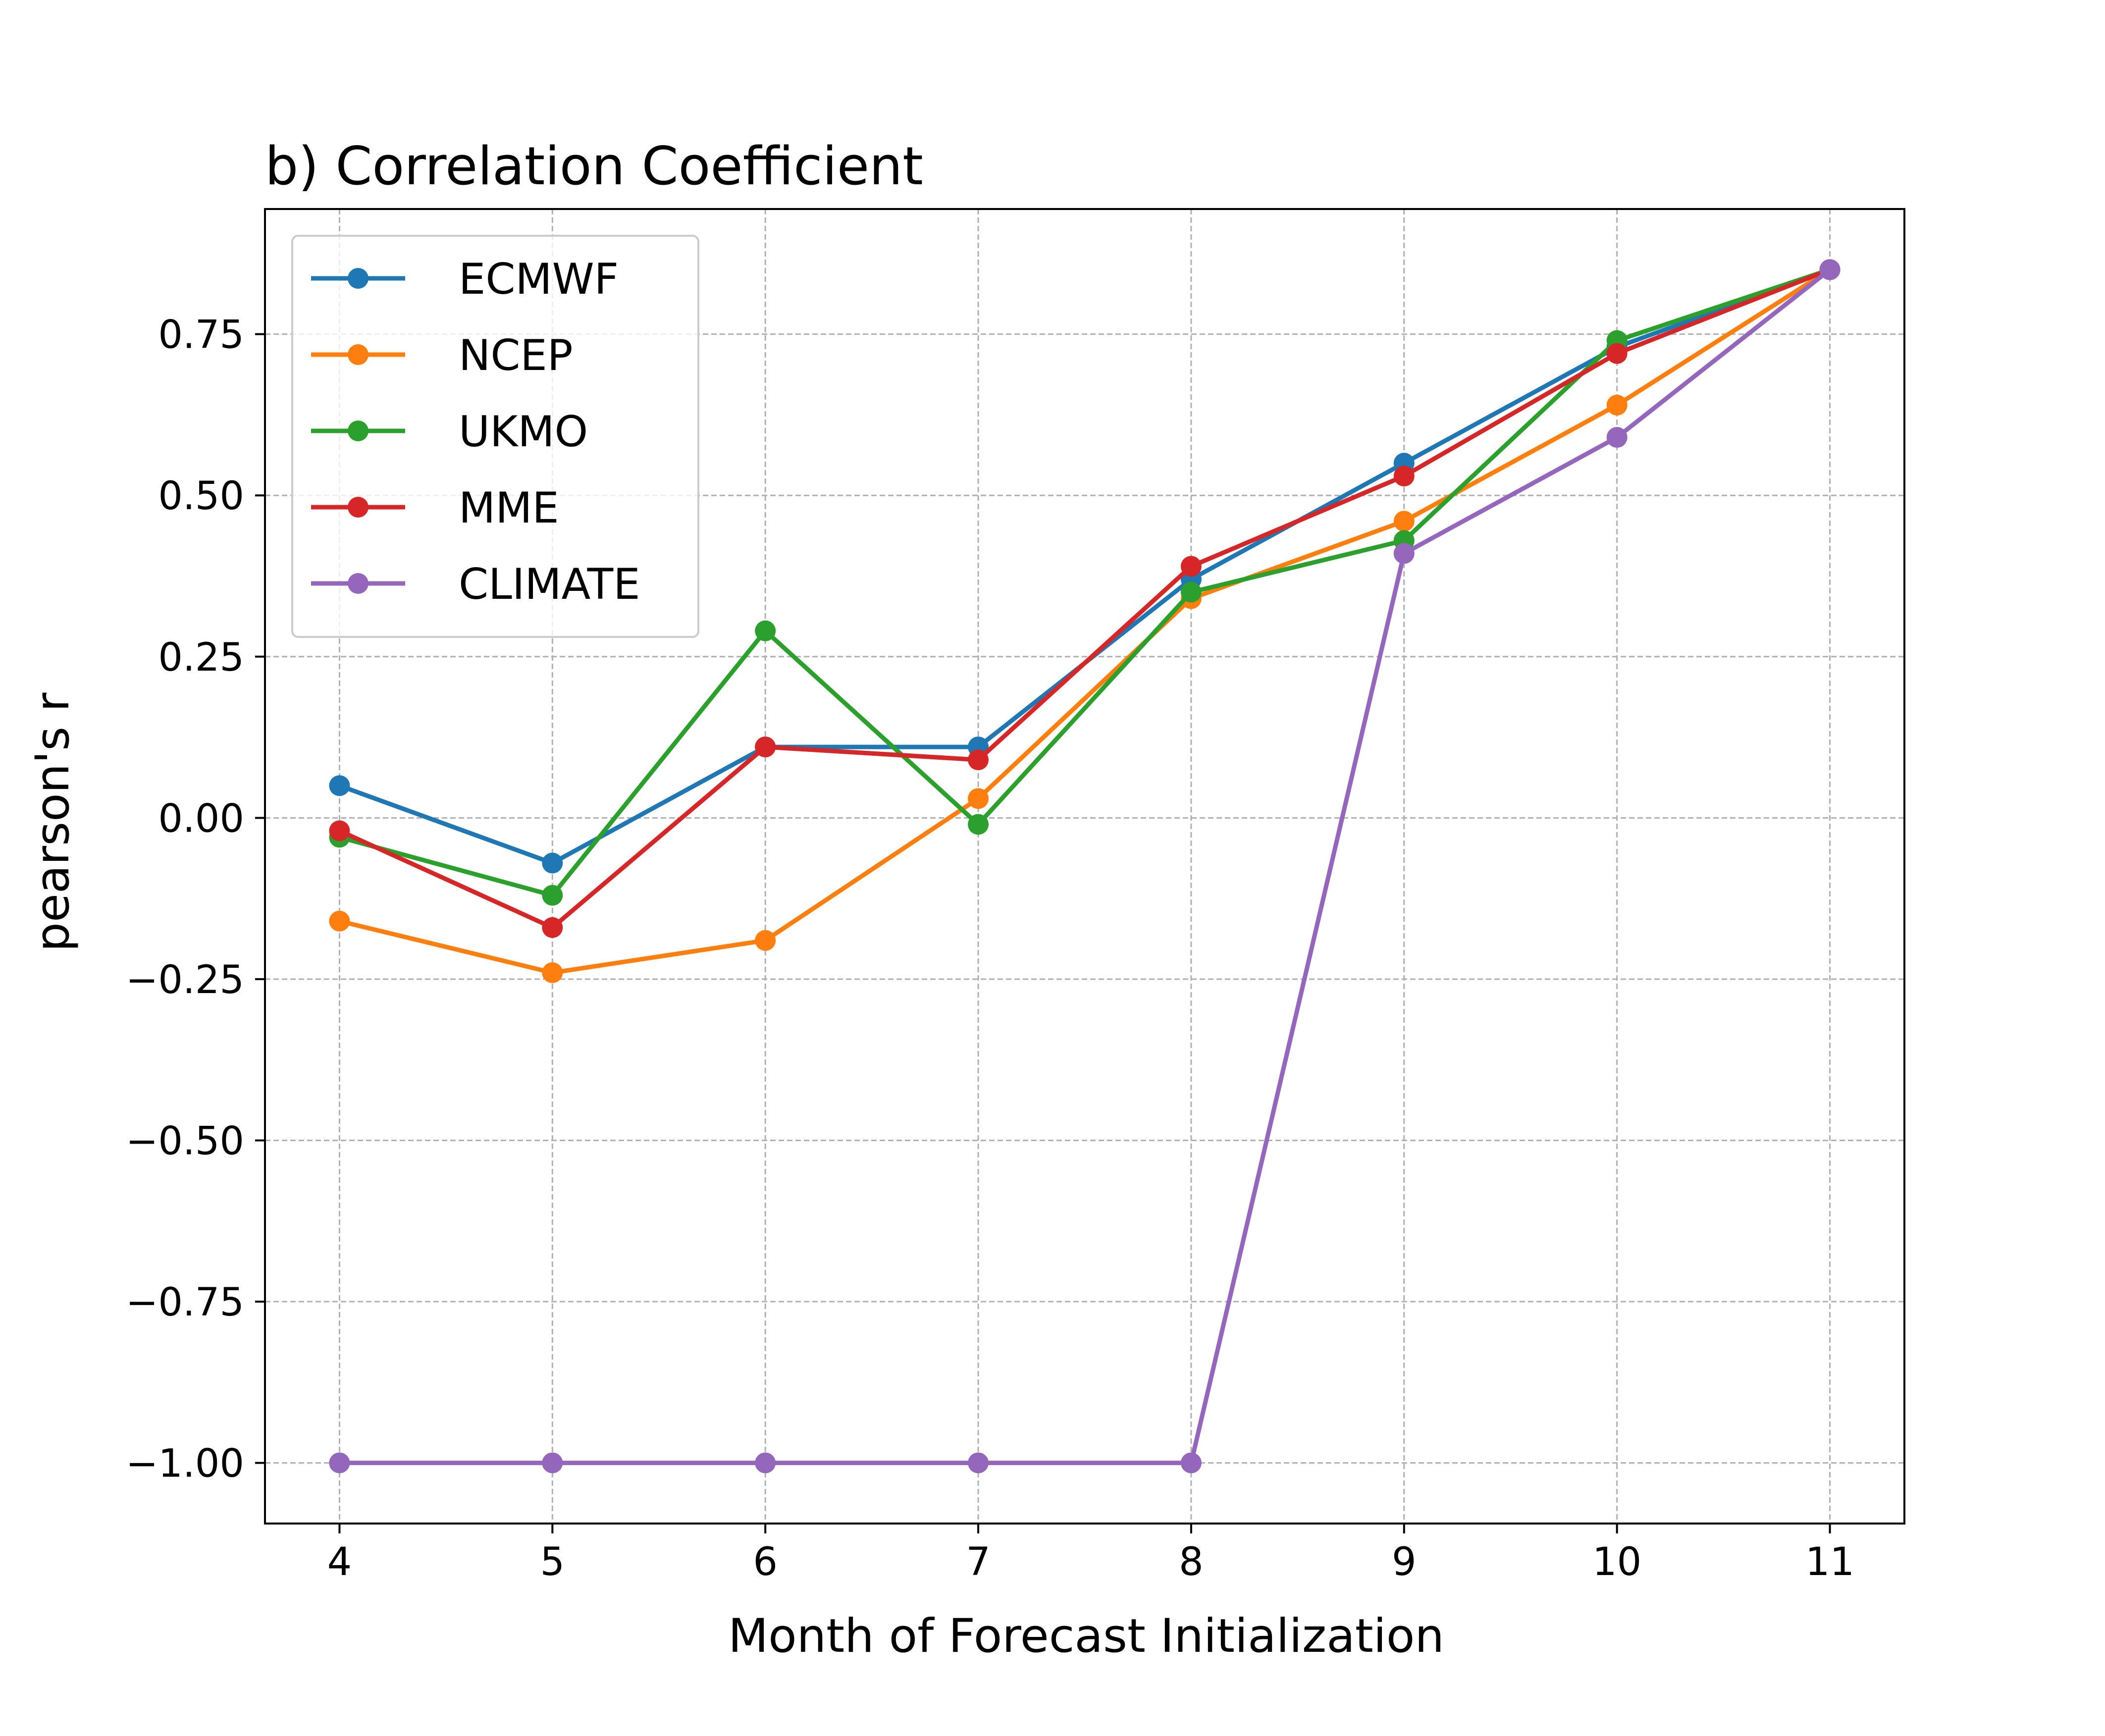 The image size is (2105, 1736). I want to click on y-tick-label: 0.25, so click(201, 657).